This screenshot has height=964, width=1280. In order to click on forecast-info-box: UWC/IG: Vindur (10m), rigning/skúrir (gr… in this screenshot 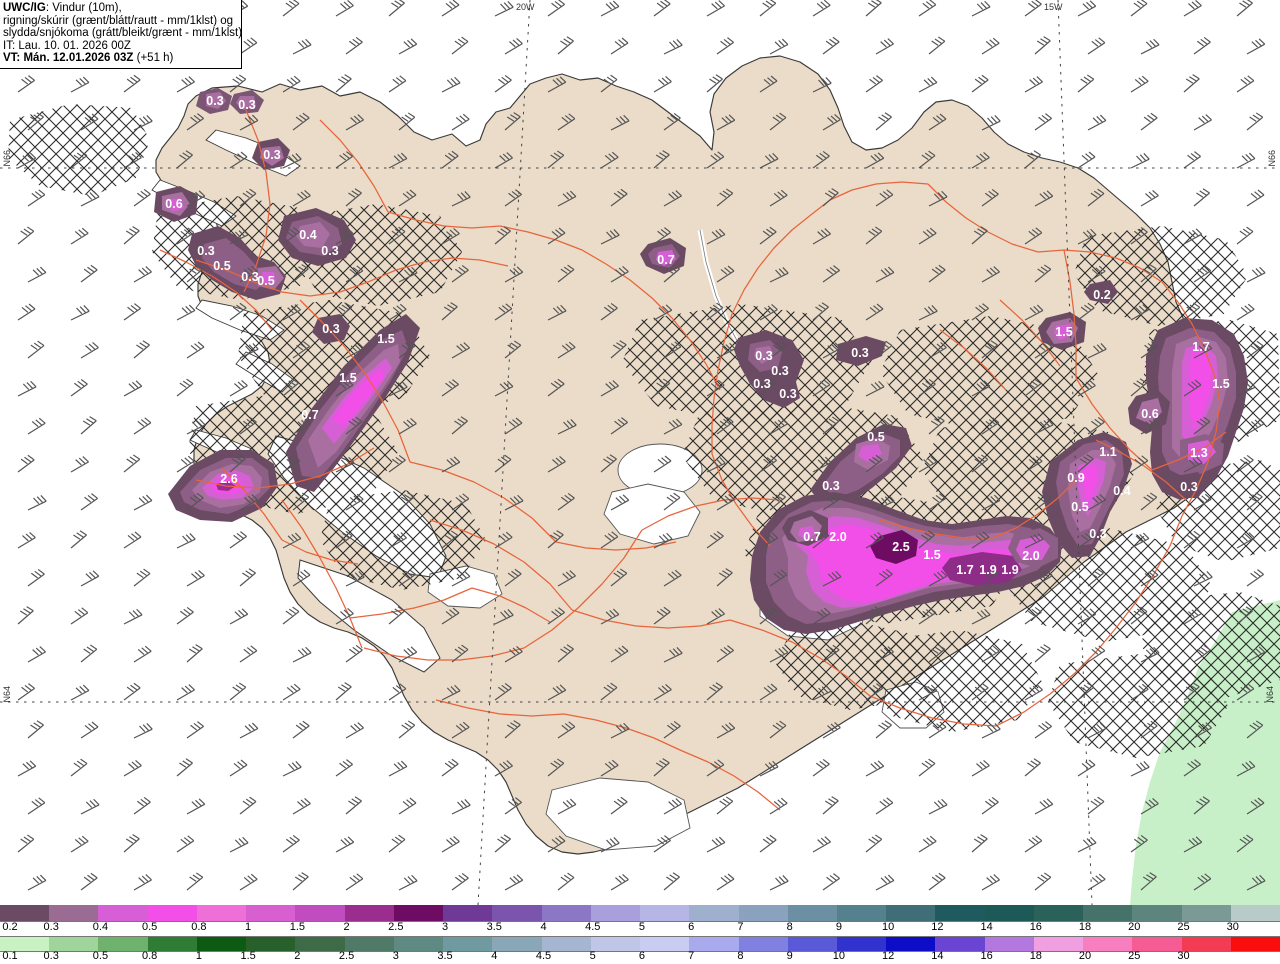, I will do `click(121, 34)`.